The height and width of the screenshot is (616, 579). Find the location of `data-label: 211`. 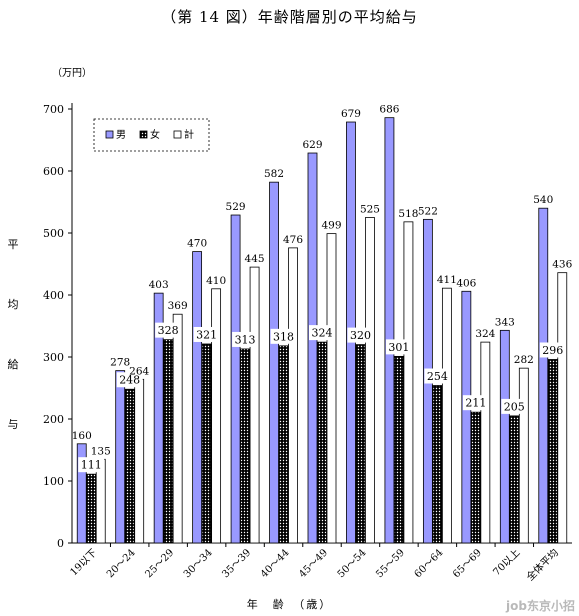

data-label: 211 is located at coordinates (475, 403).